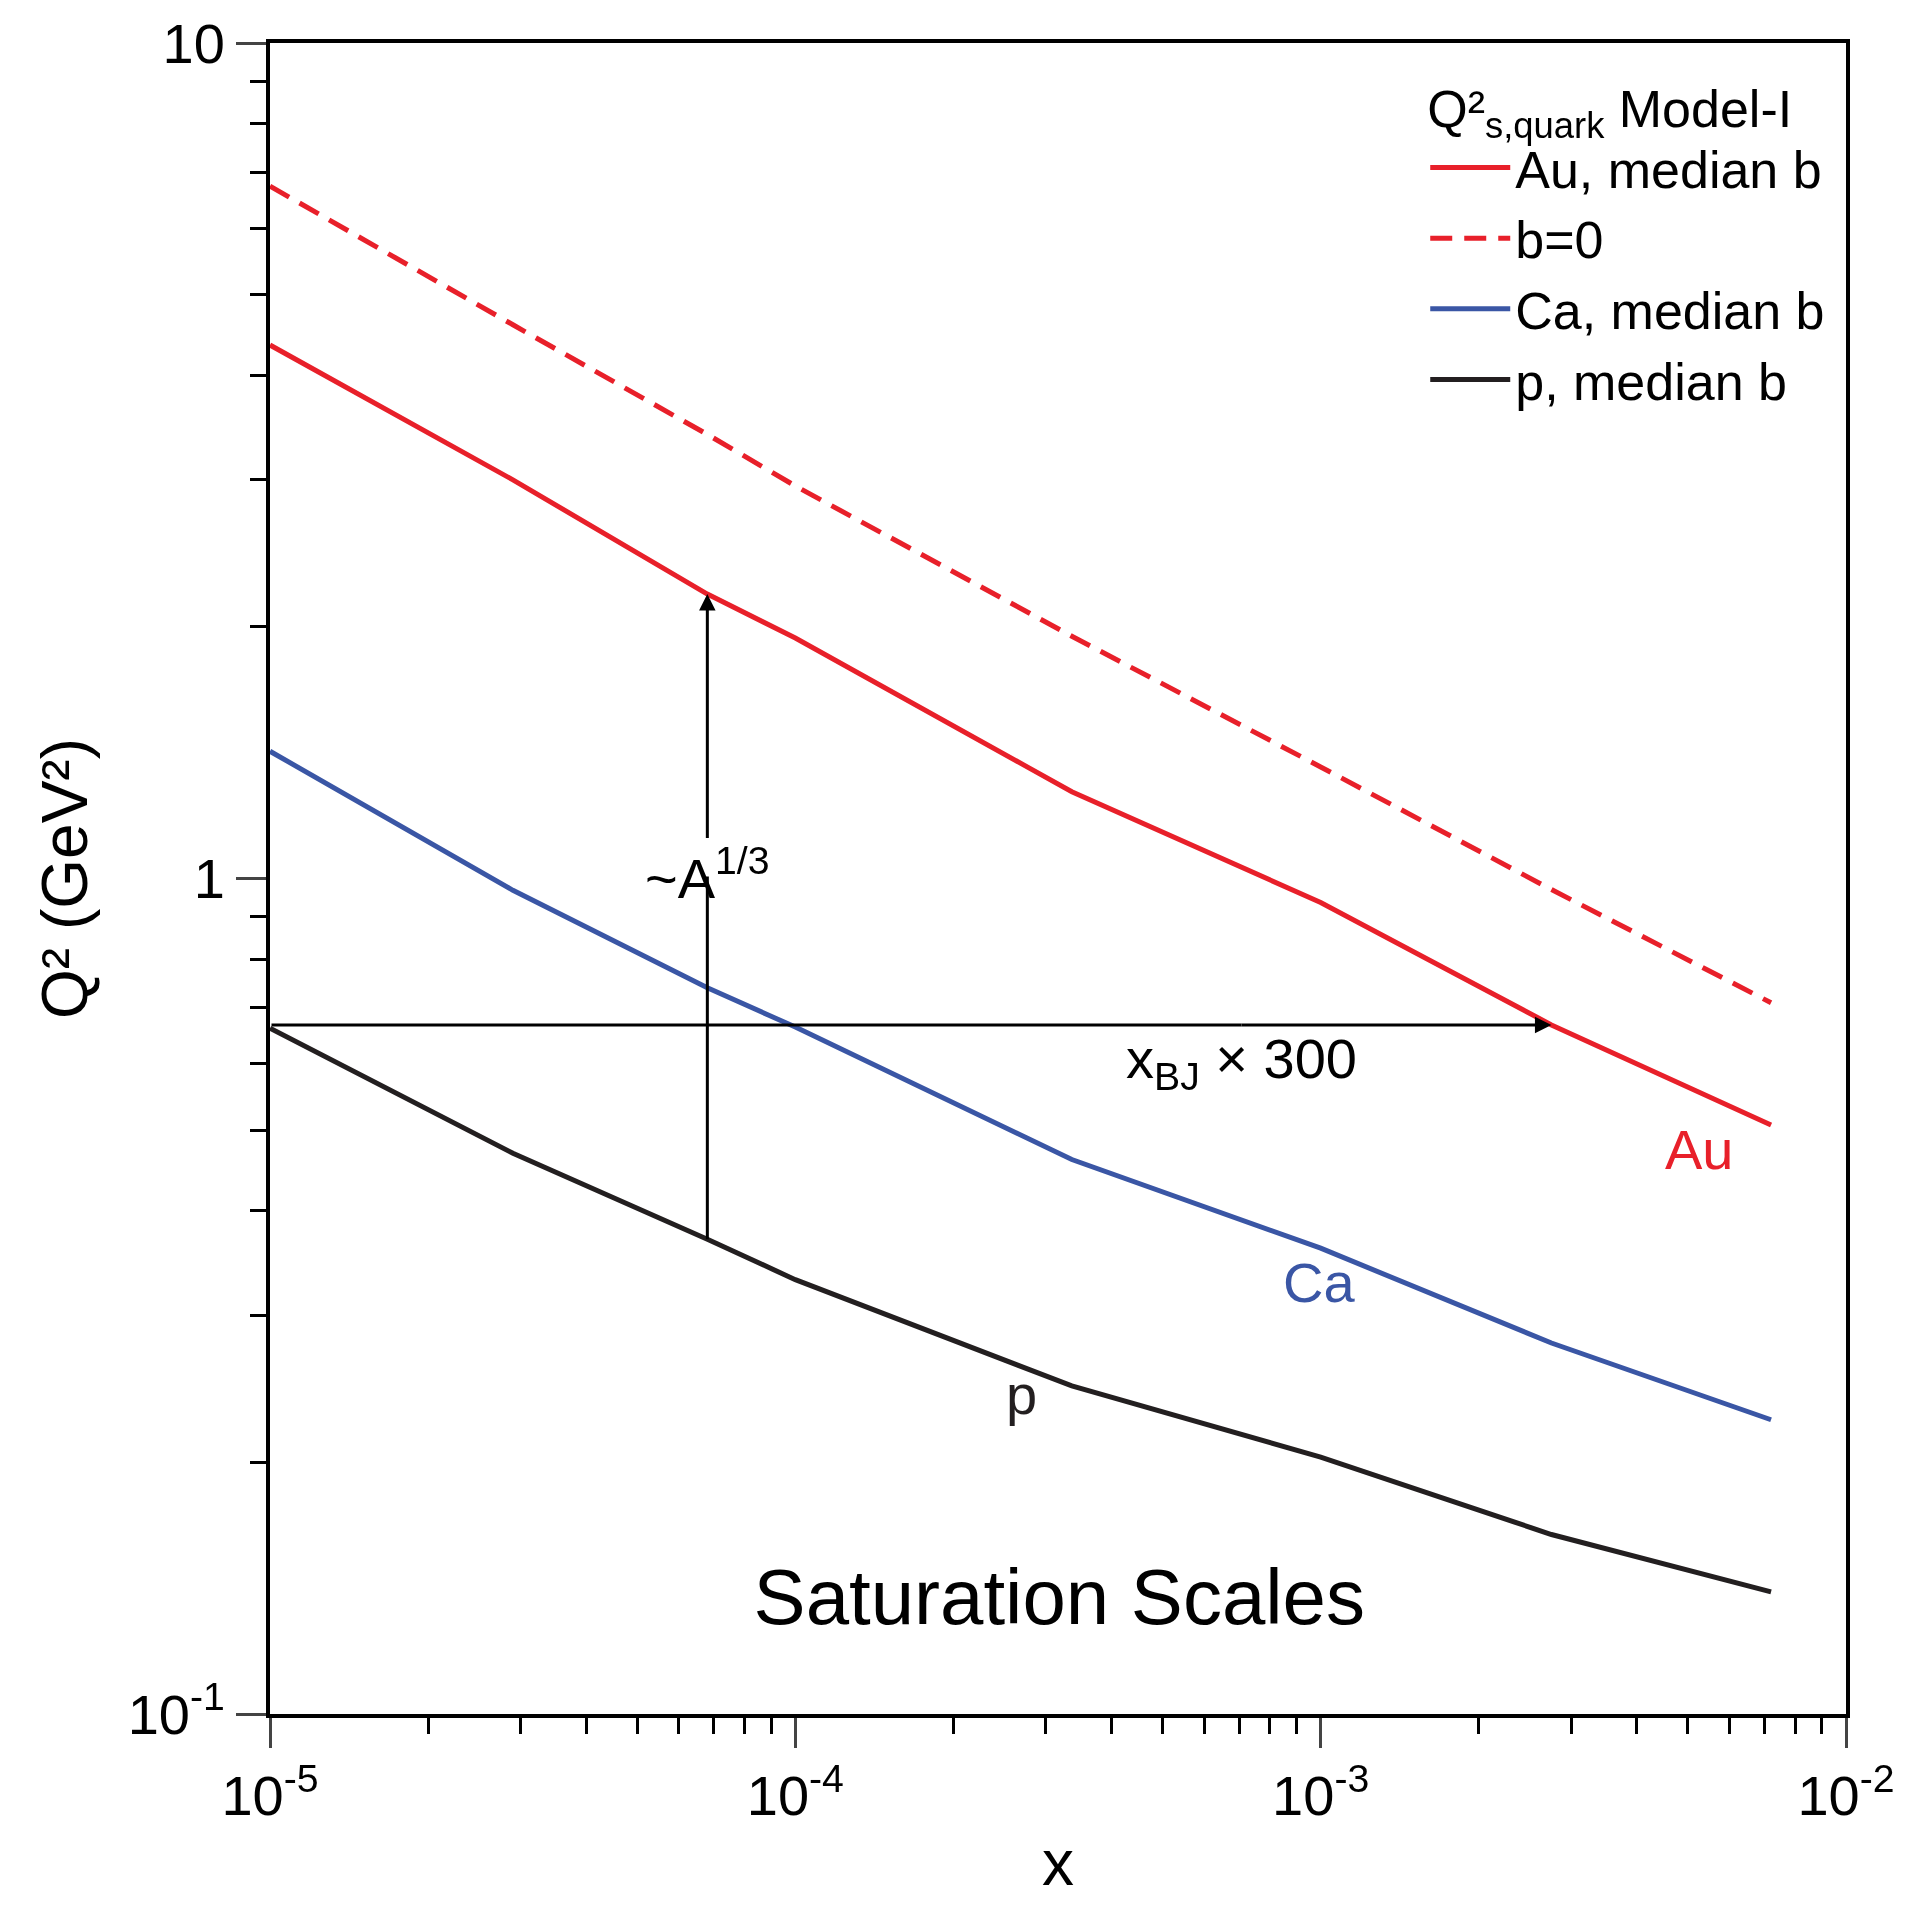 This screenshot has width=1926, height=1914. I want to click on legend-label: b=0, so click(1559, 240).